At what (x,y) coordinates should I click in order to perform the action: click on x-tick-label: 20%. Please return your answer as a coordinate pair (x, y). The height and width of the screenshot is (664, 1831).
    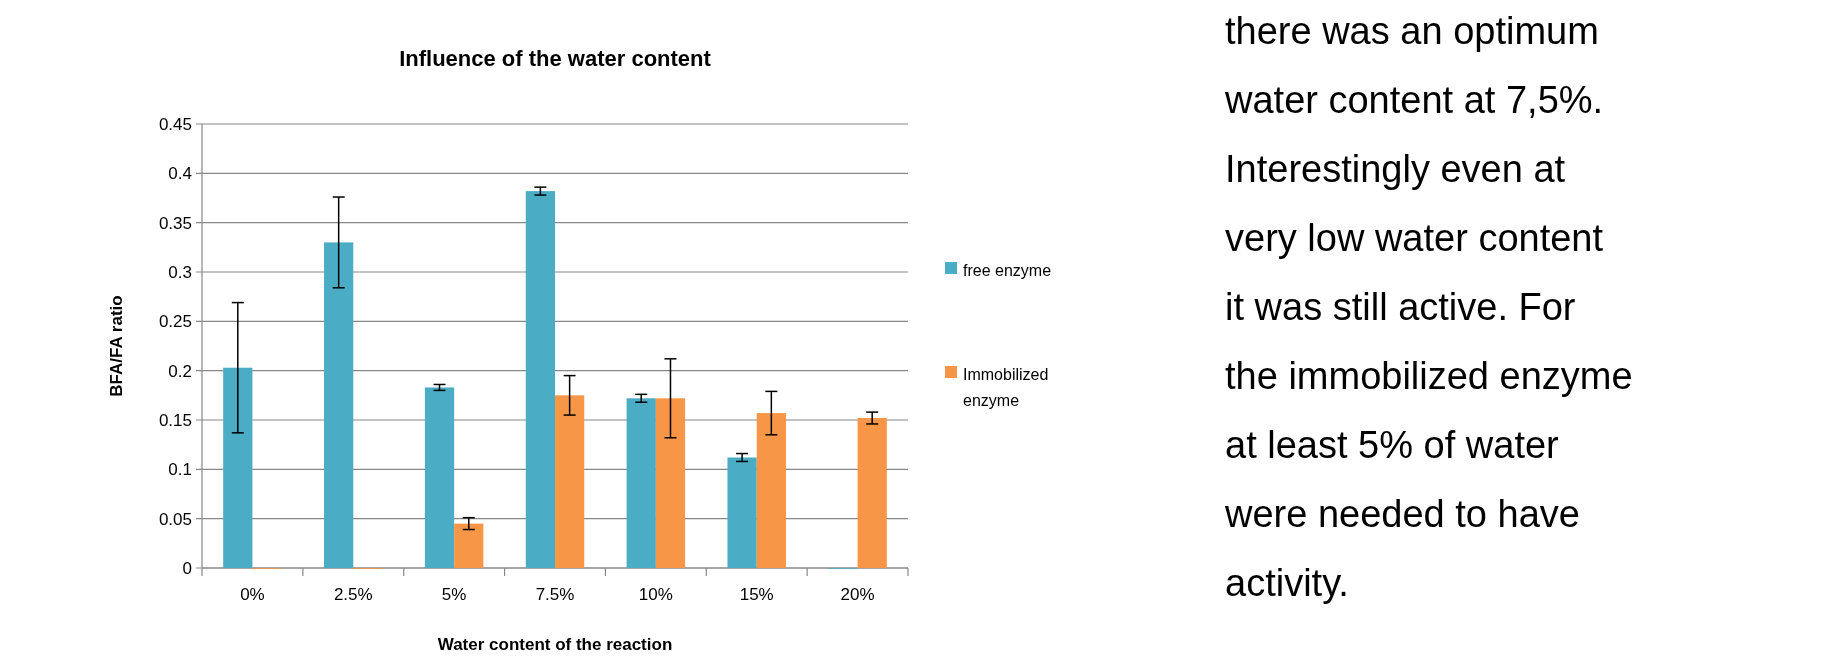
    Looking at the image, I should click on (857, 594).